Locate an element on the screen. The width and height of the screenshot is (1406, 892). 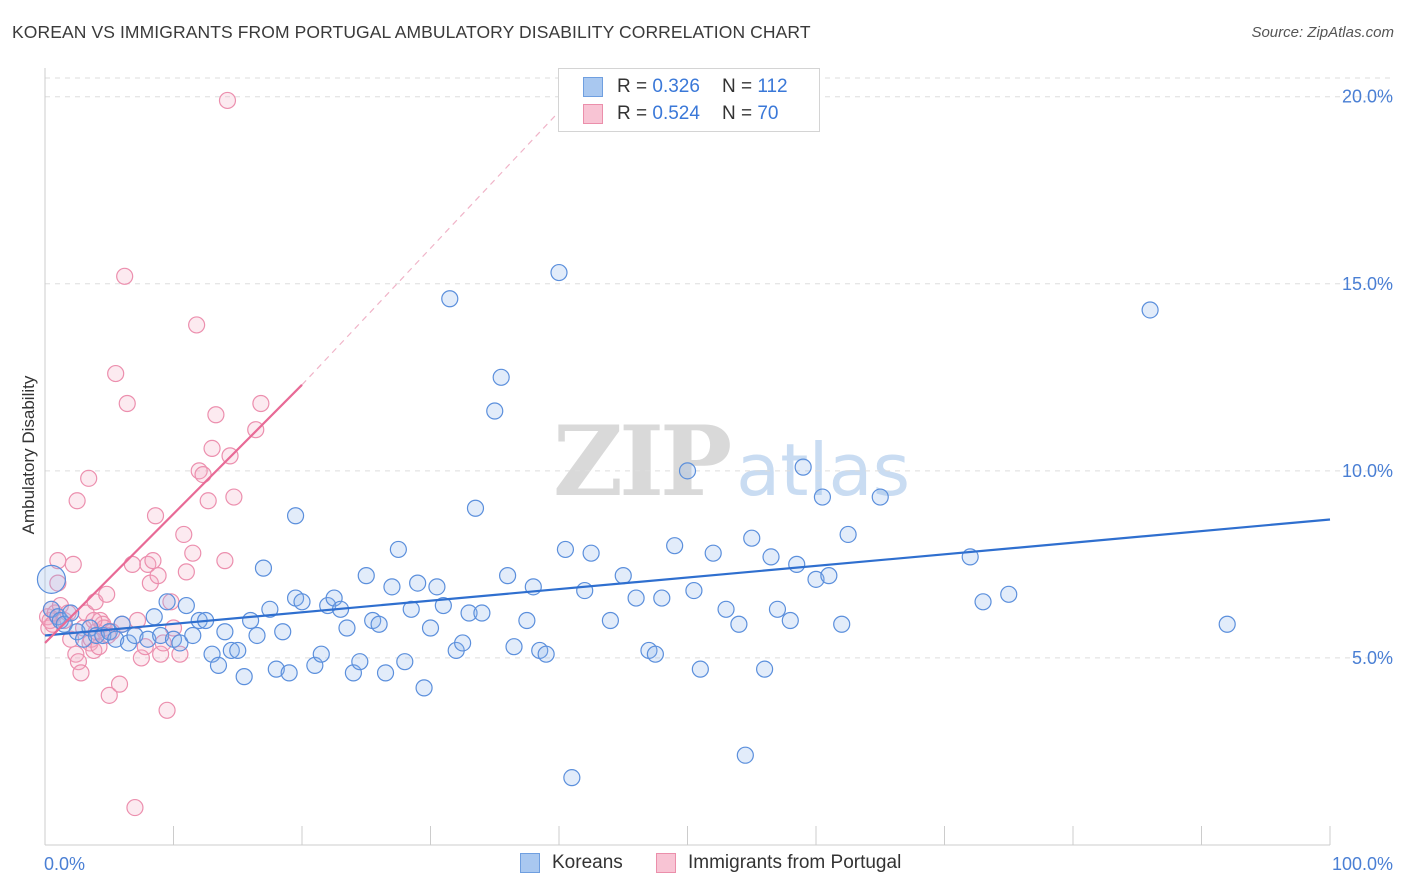
portugal-trend-extension is located at coordinates (430, 248).